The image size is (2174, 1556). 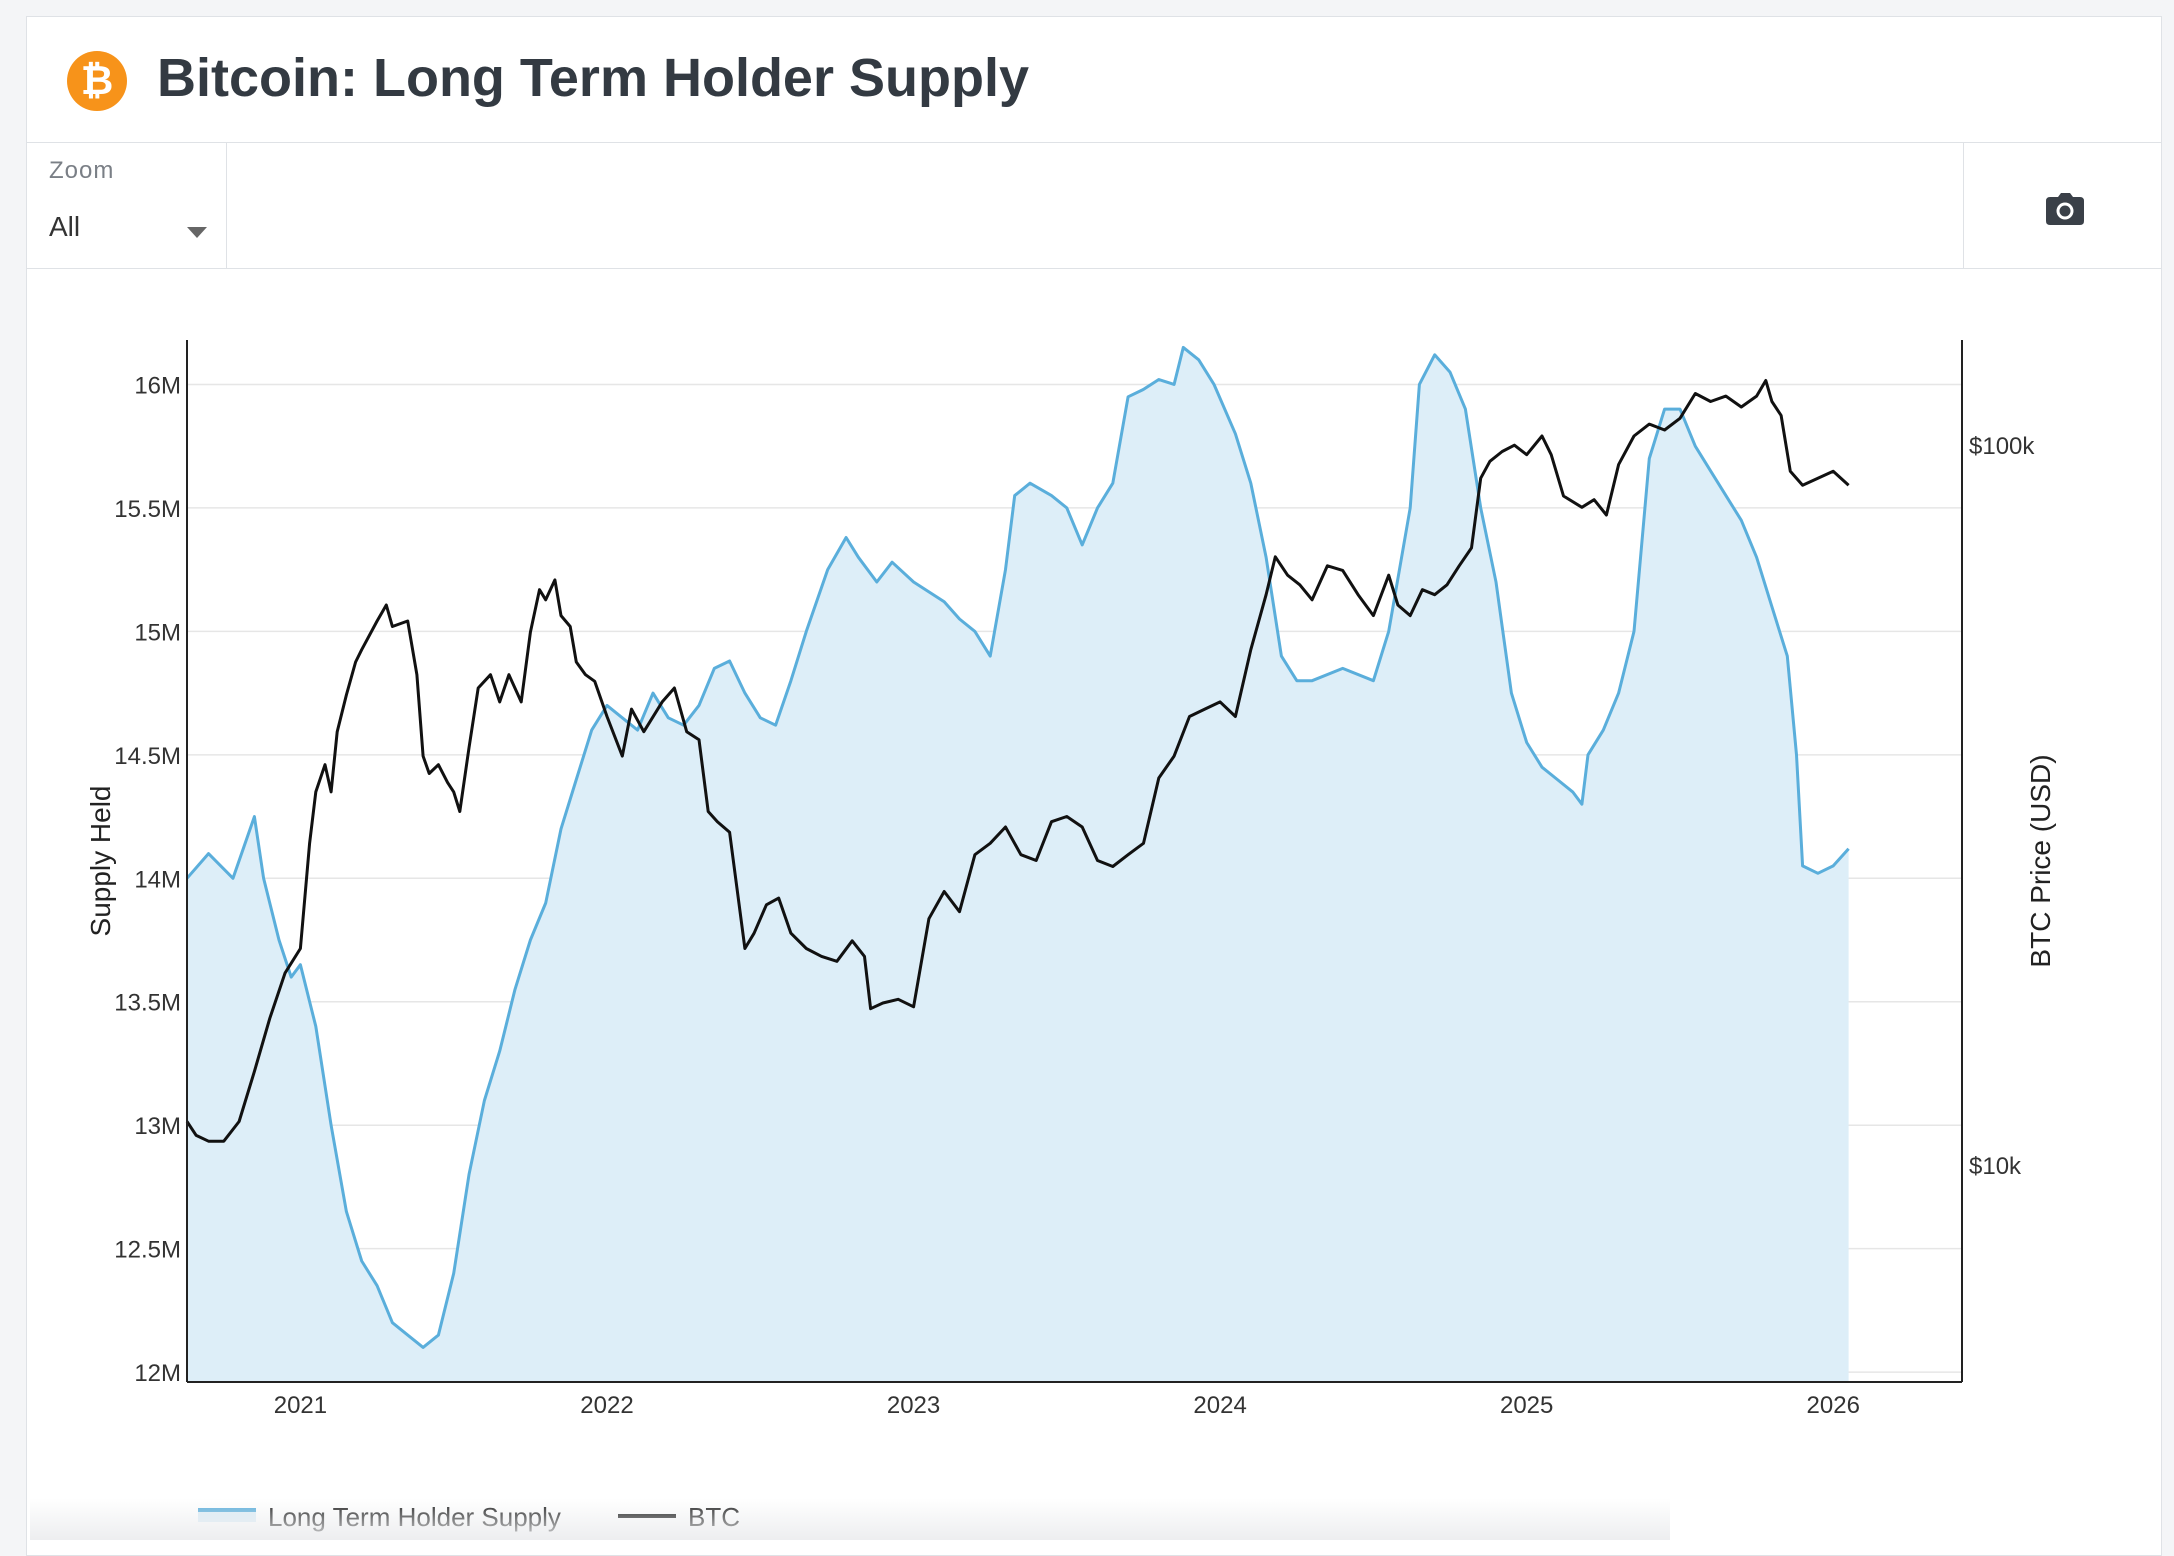 I want to click on y-left-tick-label: 14M, so click(x=157, y=879).